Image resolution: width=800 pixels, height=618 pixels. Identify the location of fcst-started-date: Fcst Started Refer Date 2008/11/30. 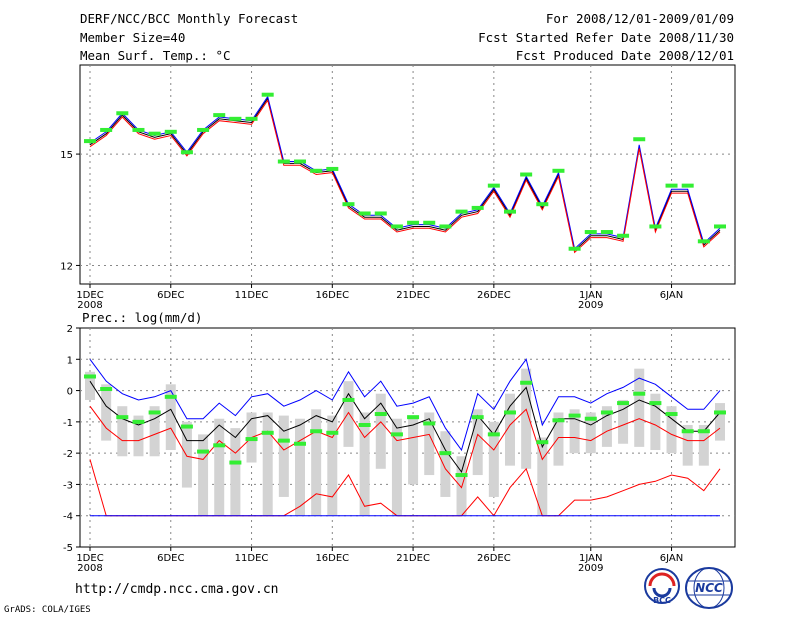
(606, 37).